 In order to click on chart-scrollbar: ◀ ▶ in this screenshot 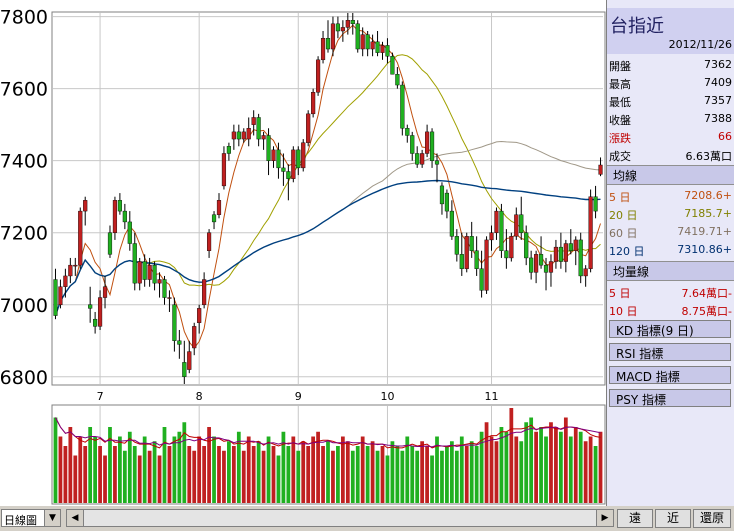, I will do `click(340, 518)`.